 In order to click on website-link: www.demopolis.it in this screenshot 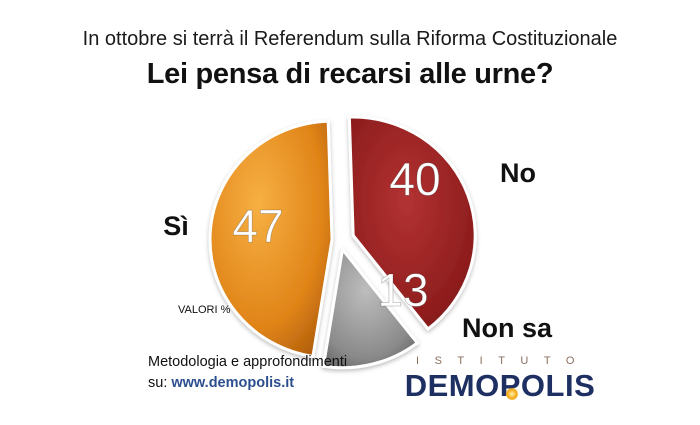, I will do `click(233, 383)`.